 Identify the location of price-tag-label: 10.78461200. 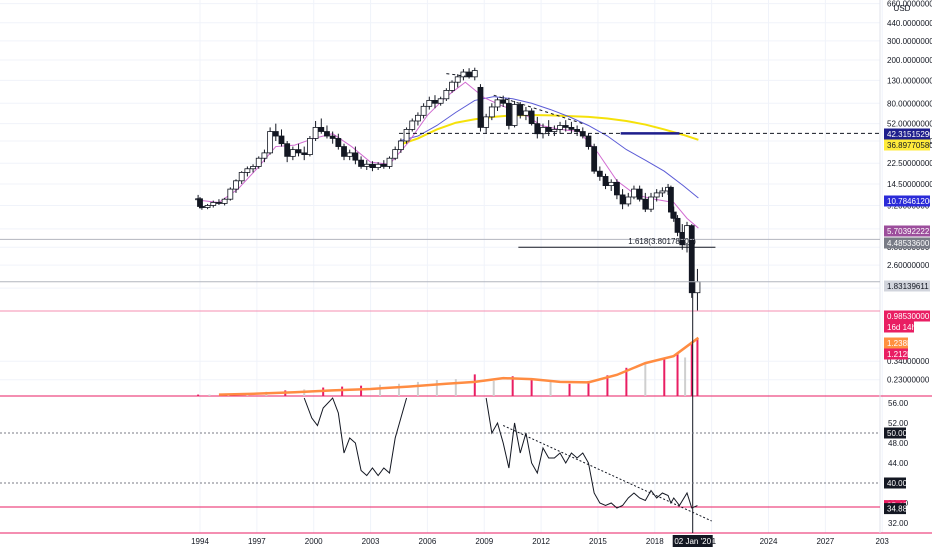
(909, 201).